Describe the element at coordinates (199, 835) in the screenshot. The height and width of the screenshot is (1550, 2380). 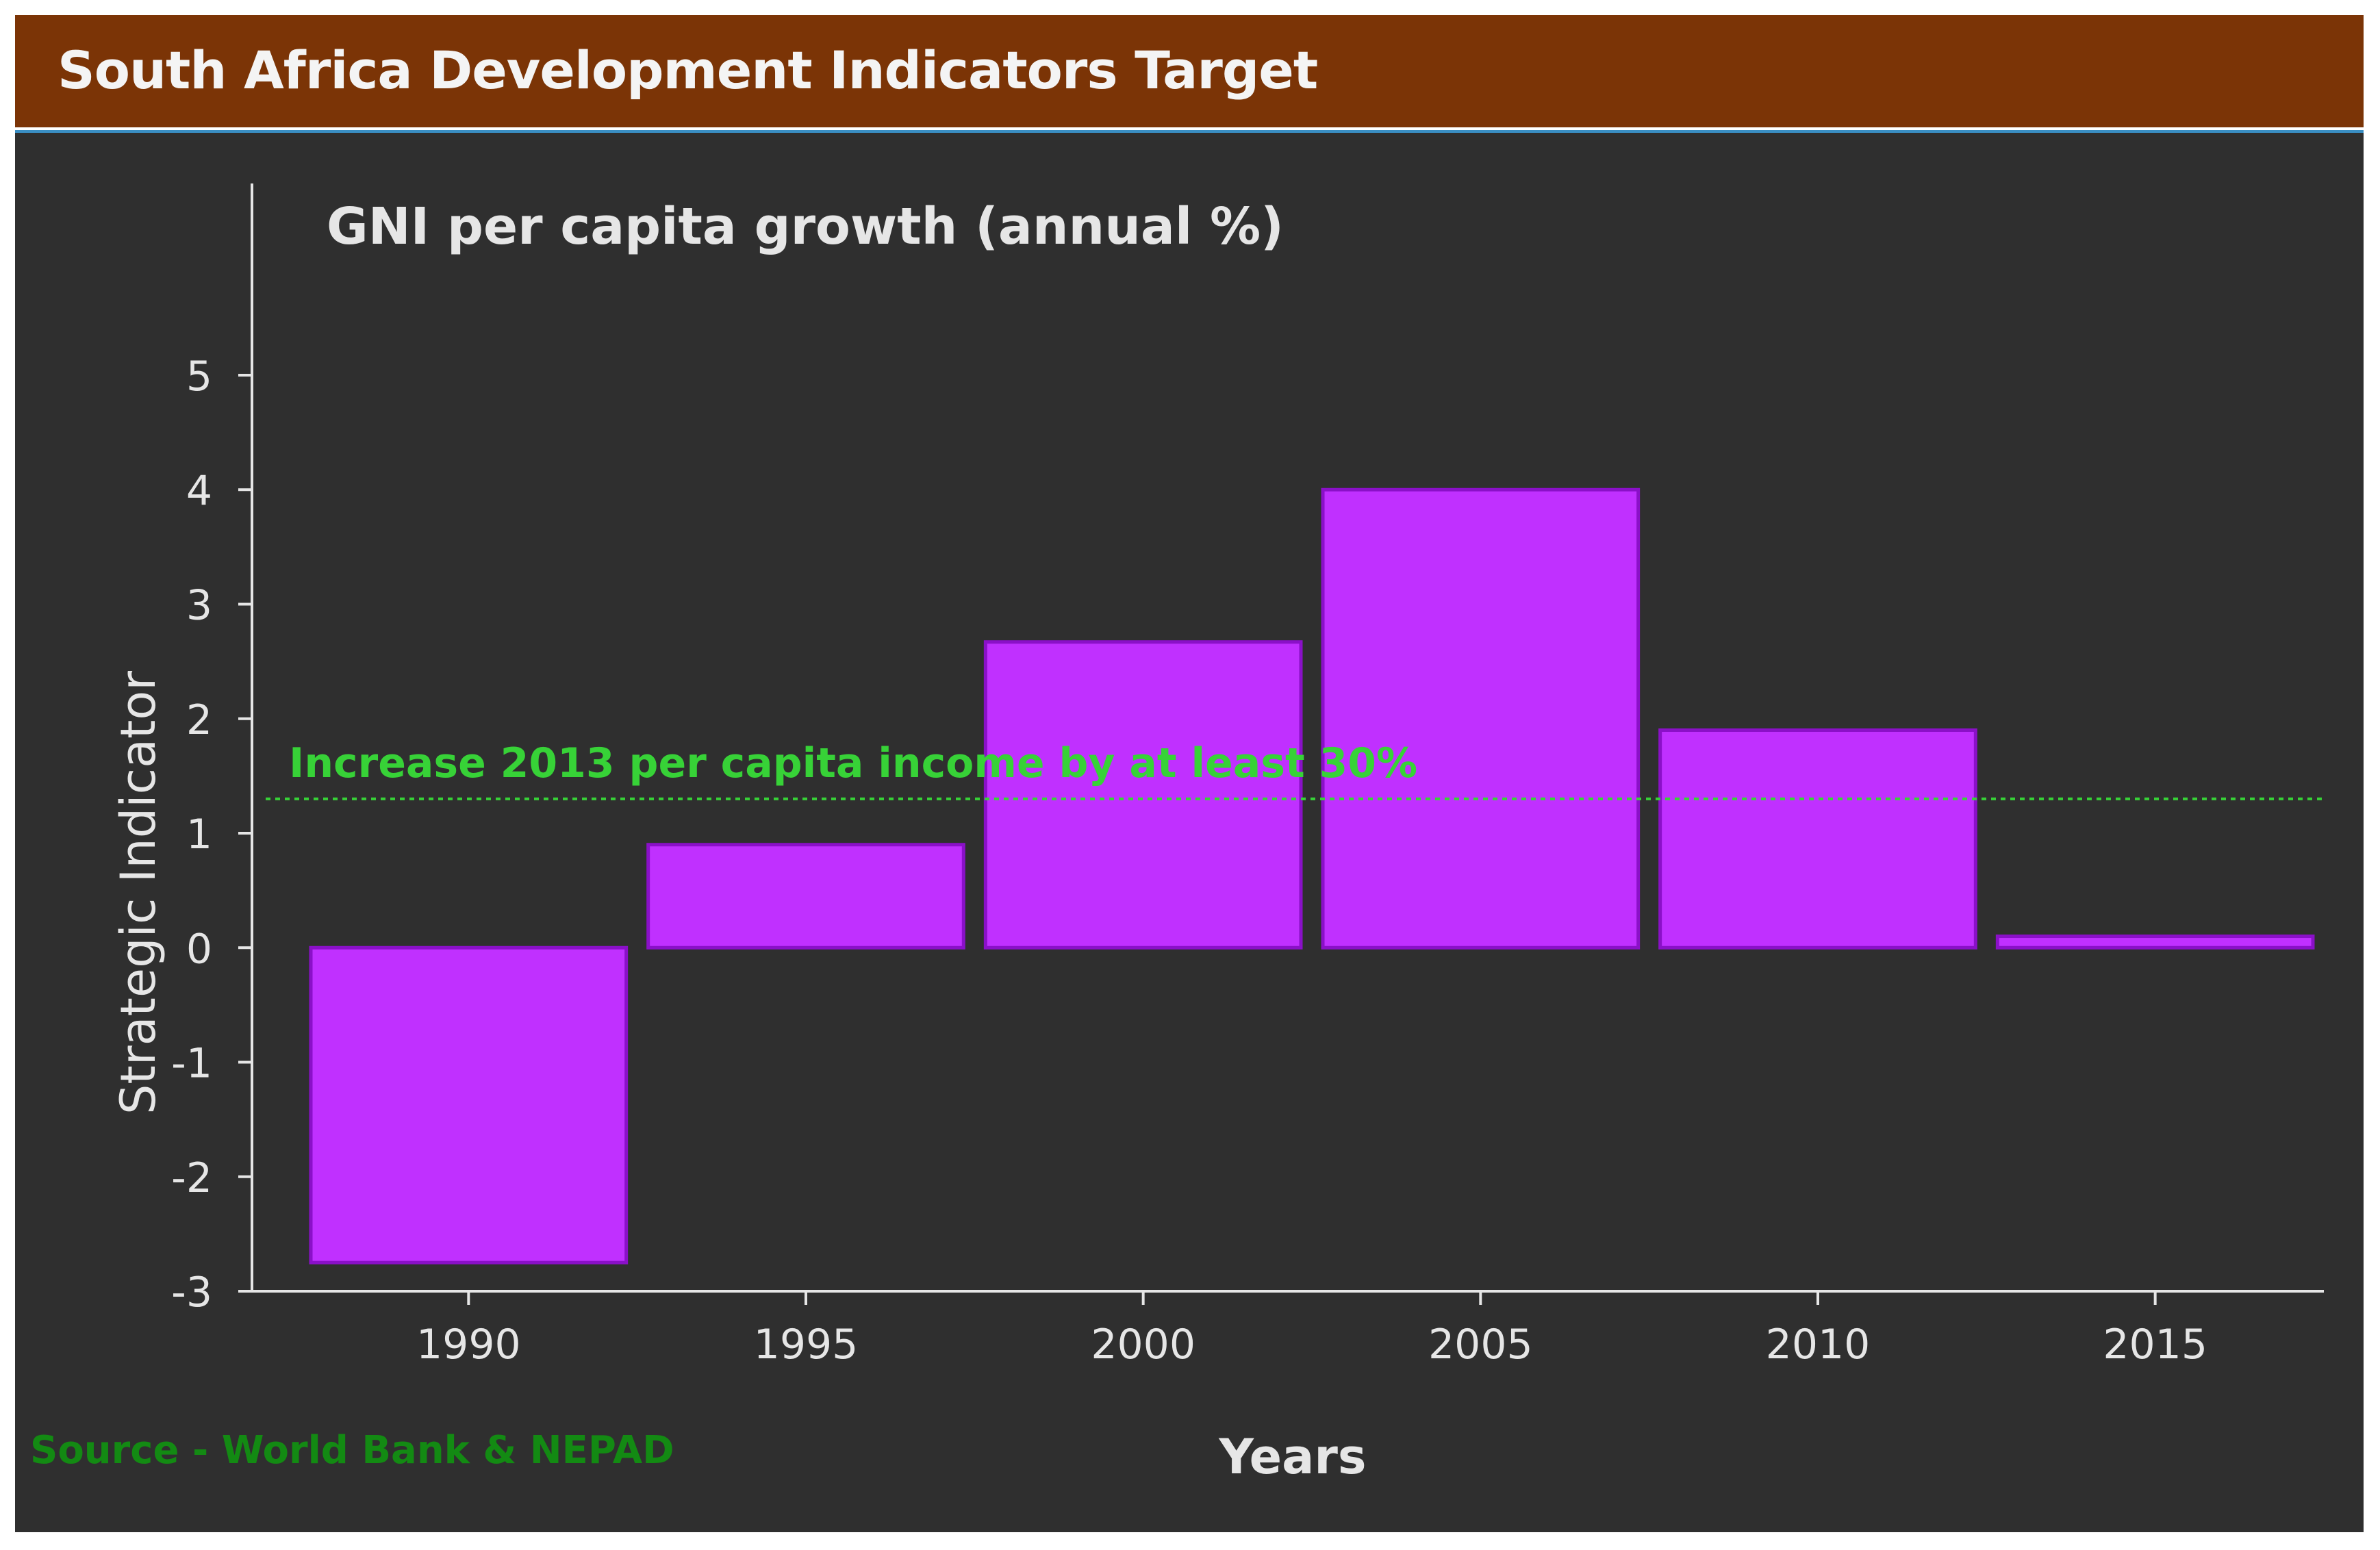
I see `y-tick-label: 1` at that location.